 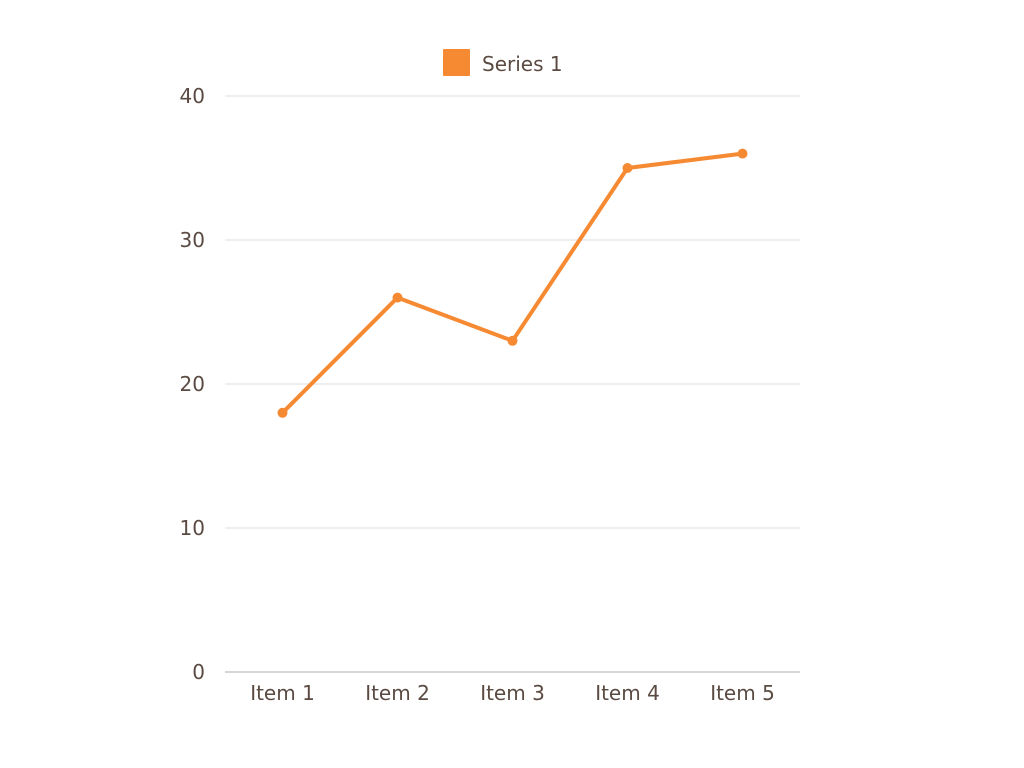 What do you see at coordinates (522, 64) in the screenshot?
I see `legend-label-series-1: Series 1` at bounding box center [522, 64].